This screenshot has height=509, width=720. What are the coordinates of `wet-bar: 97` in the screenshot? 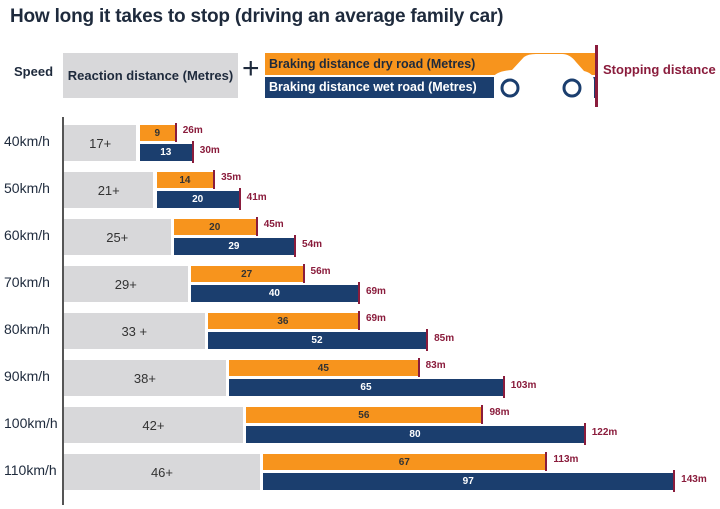 It's located at (468, 481).